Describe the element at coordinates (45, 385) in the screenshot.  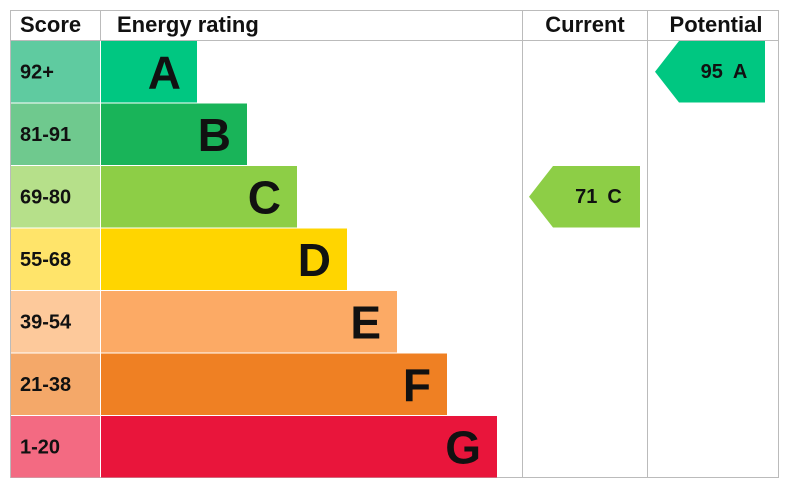
I see `score-range: 21-38` at that location.